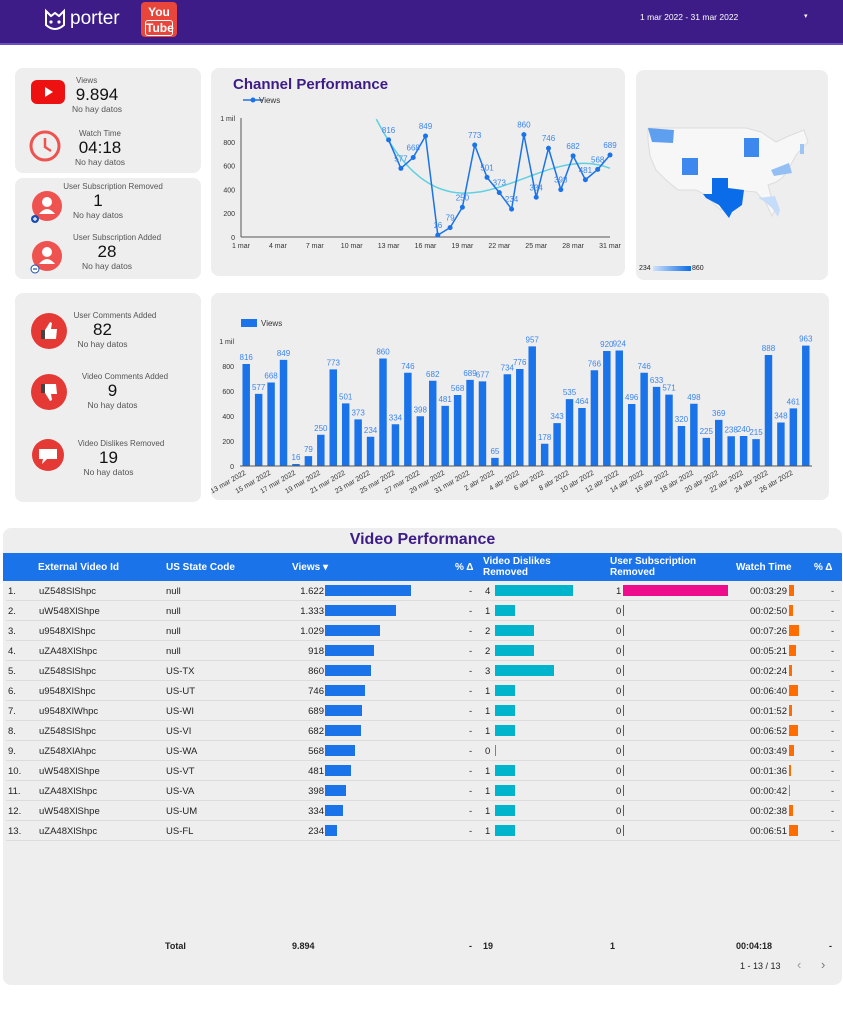 The width and height of the screenshot is (843, 1024). What do you see at coordinates (175, 946) in the screenshot?
I see `totals-label: Total` at bounding box center [175, 946].